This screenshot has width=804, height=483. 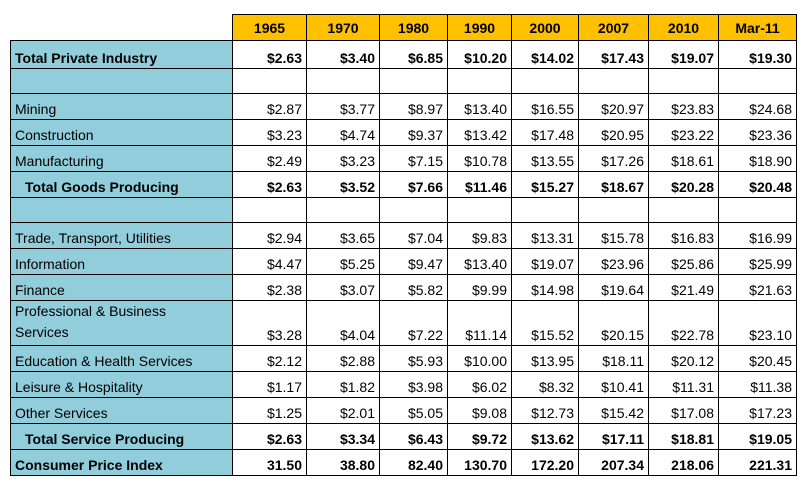 What do you see at coordinates (121, 462) in the screenshot?
I see `row-label-cell: Consumer Price Index` at bounding box center [121, 462].